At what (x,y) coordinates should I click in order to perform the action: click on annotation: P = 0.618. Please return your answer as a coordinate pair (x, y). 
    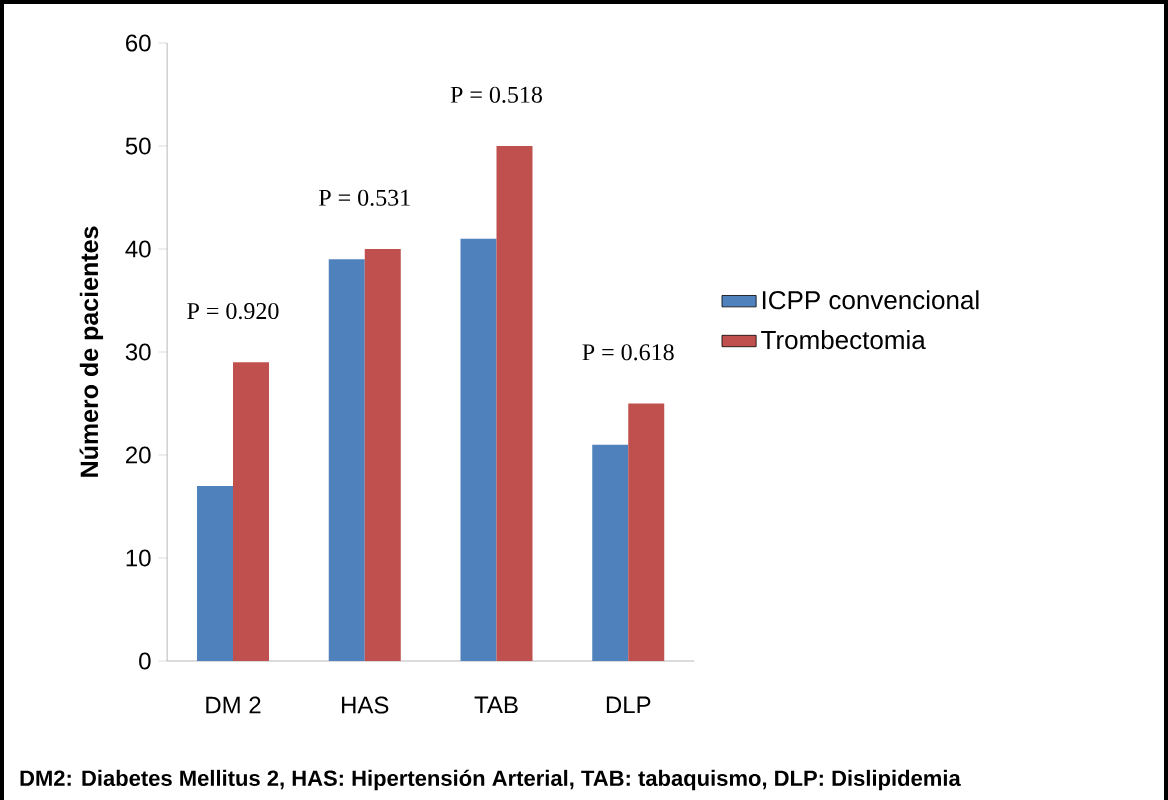
    Looking at the image, I should click on (628, 352).